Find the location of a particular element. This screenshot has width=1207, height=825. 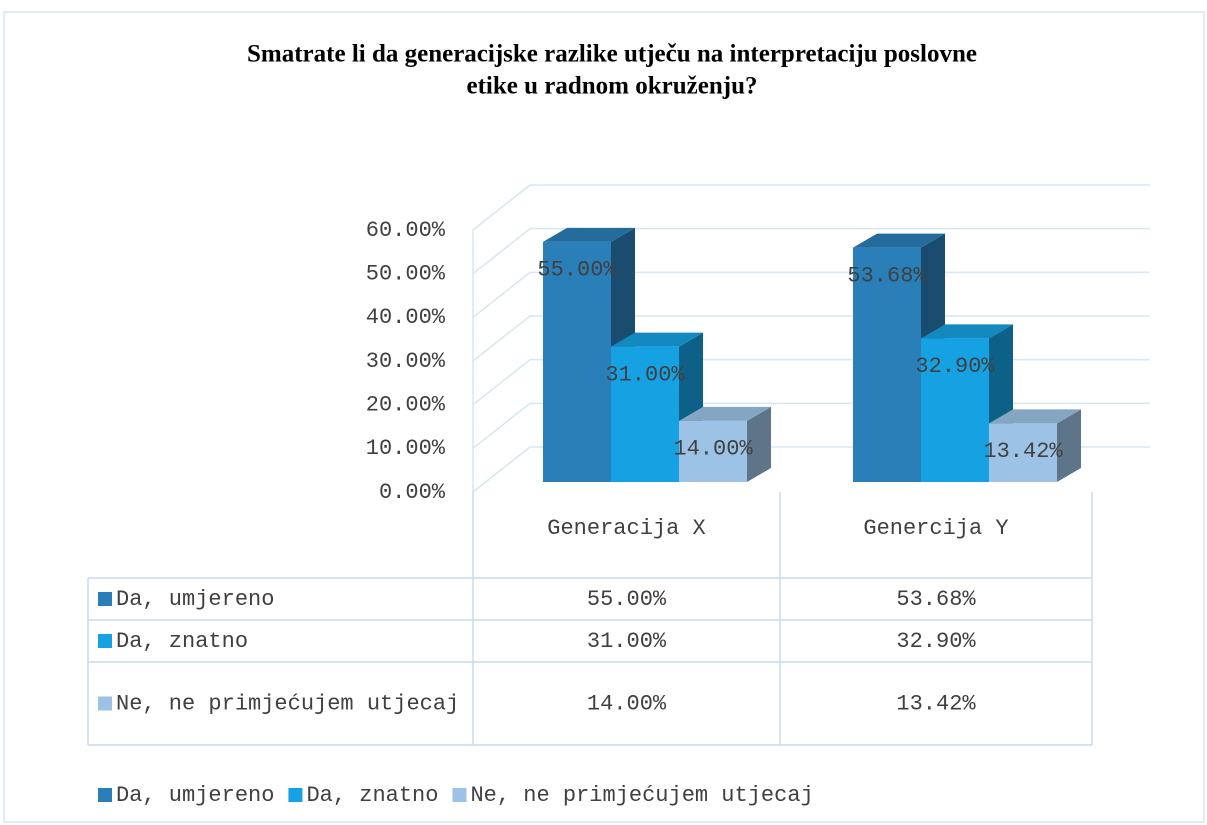

table-cell: 14.00% is located at coordinates (627, 703).